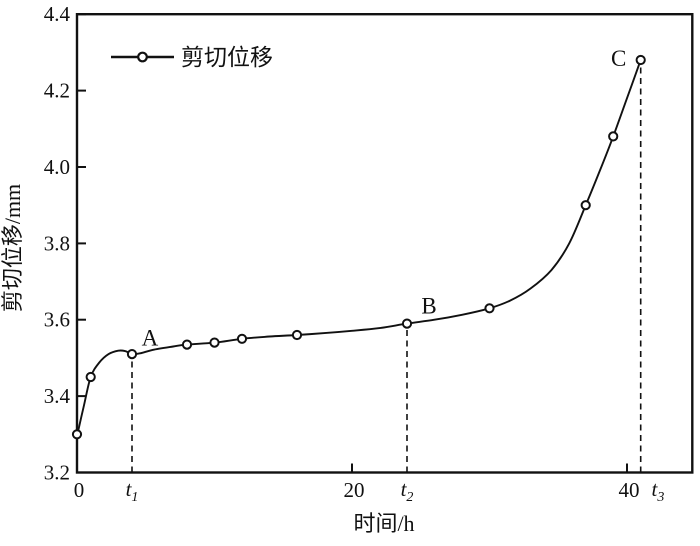  Describe the element at coordinates (428, 306) in the screenshot. I see `annotation-B: B` at that location.